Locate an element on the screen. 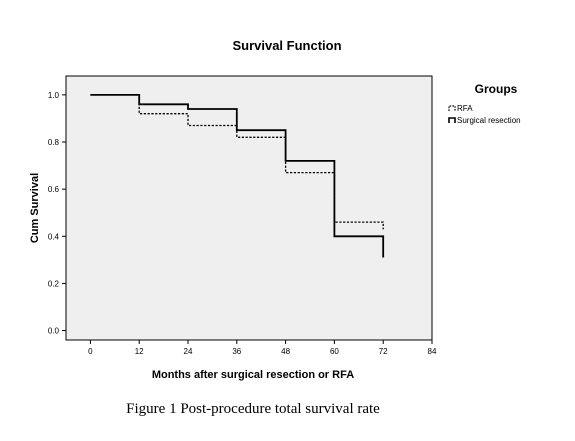 This screenshot has height=441, width=575. y-tick-label: 0.2 is located at coordinates (54, 283).